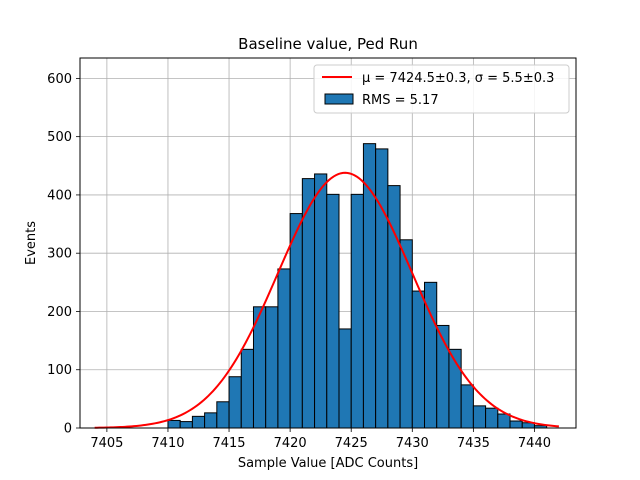  Describe the element at coordinates (167, 443) in the screenshot. I see `x-tick-label: 7410` at that location.